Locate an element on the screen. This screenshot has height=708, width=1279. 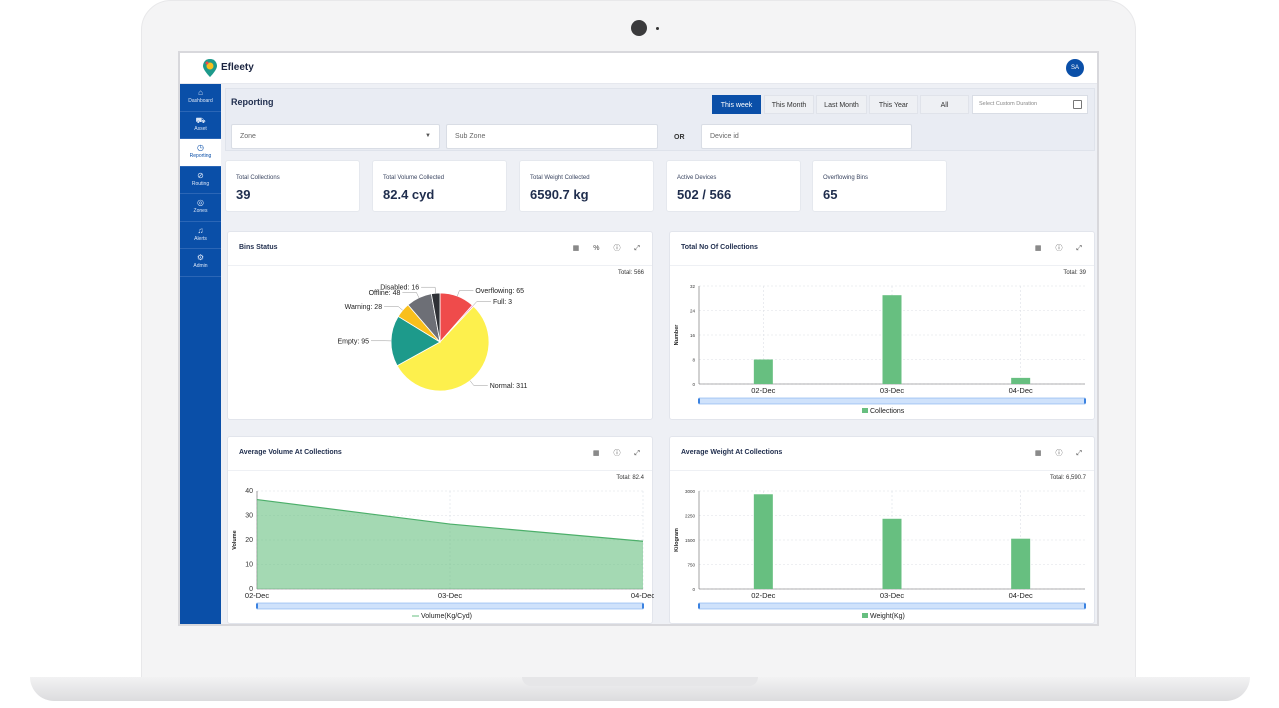
sidebar-item-admin: ⚙ Admin is located at coordinates (200, 263).